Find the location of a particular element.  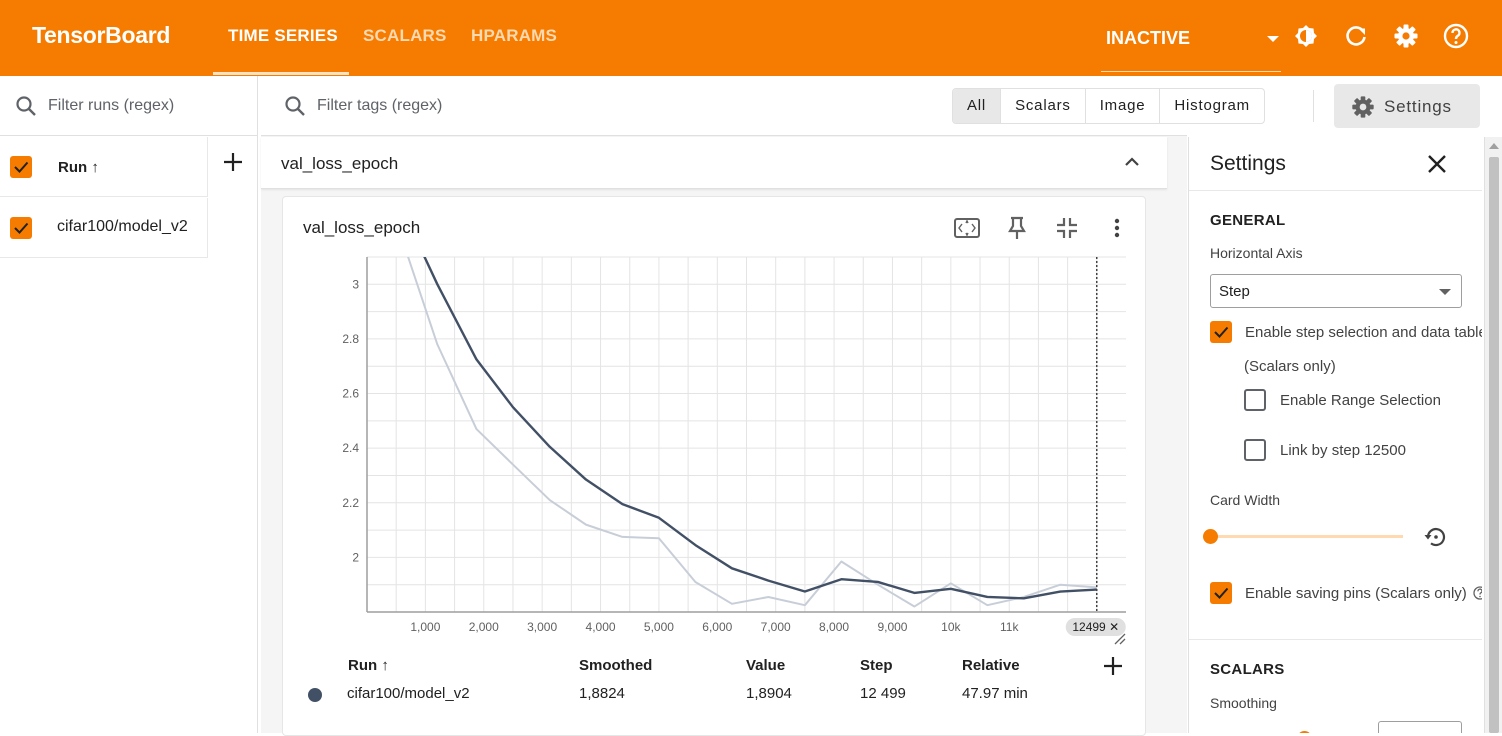

tag-filter-input: Filter tags (regex) is located at coordinates (380, 105).